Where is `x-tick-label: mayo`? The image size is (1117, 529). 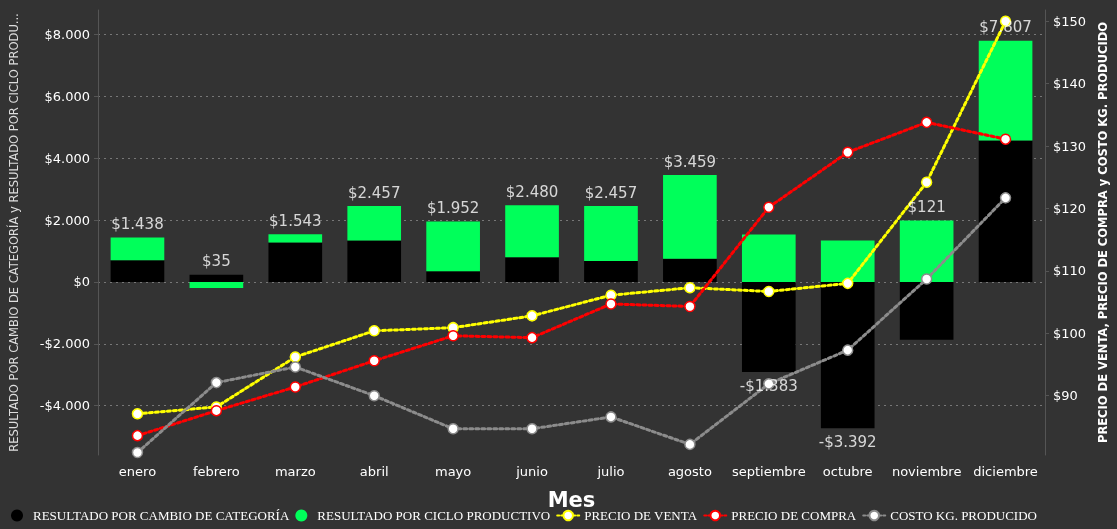 x-tick-label: mayo is located at coordinates (453, 471).